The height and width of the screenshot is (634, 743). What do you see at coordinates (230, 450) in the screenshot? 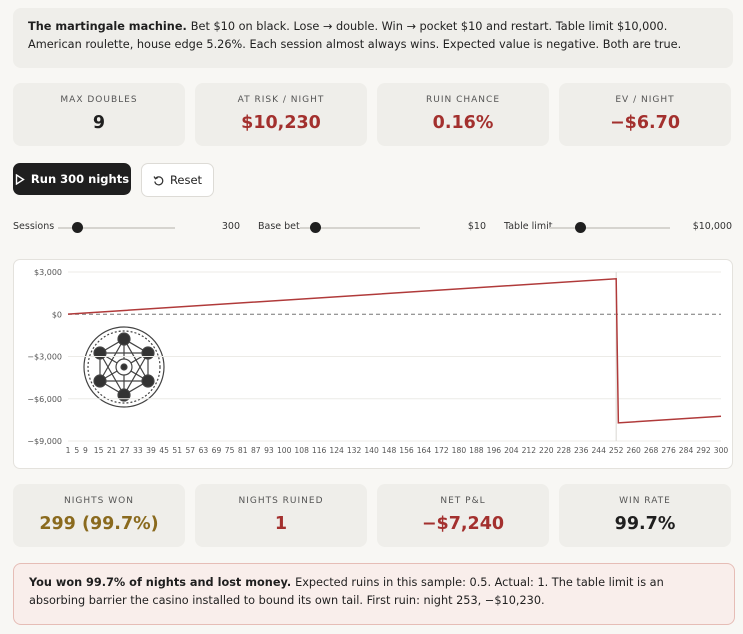
I see `x-tick-label: 75` at bounding box center [230, 450].